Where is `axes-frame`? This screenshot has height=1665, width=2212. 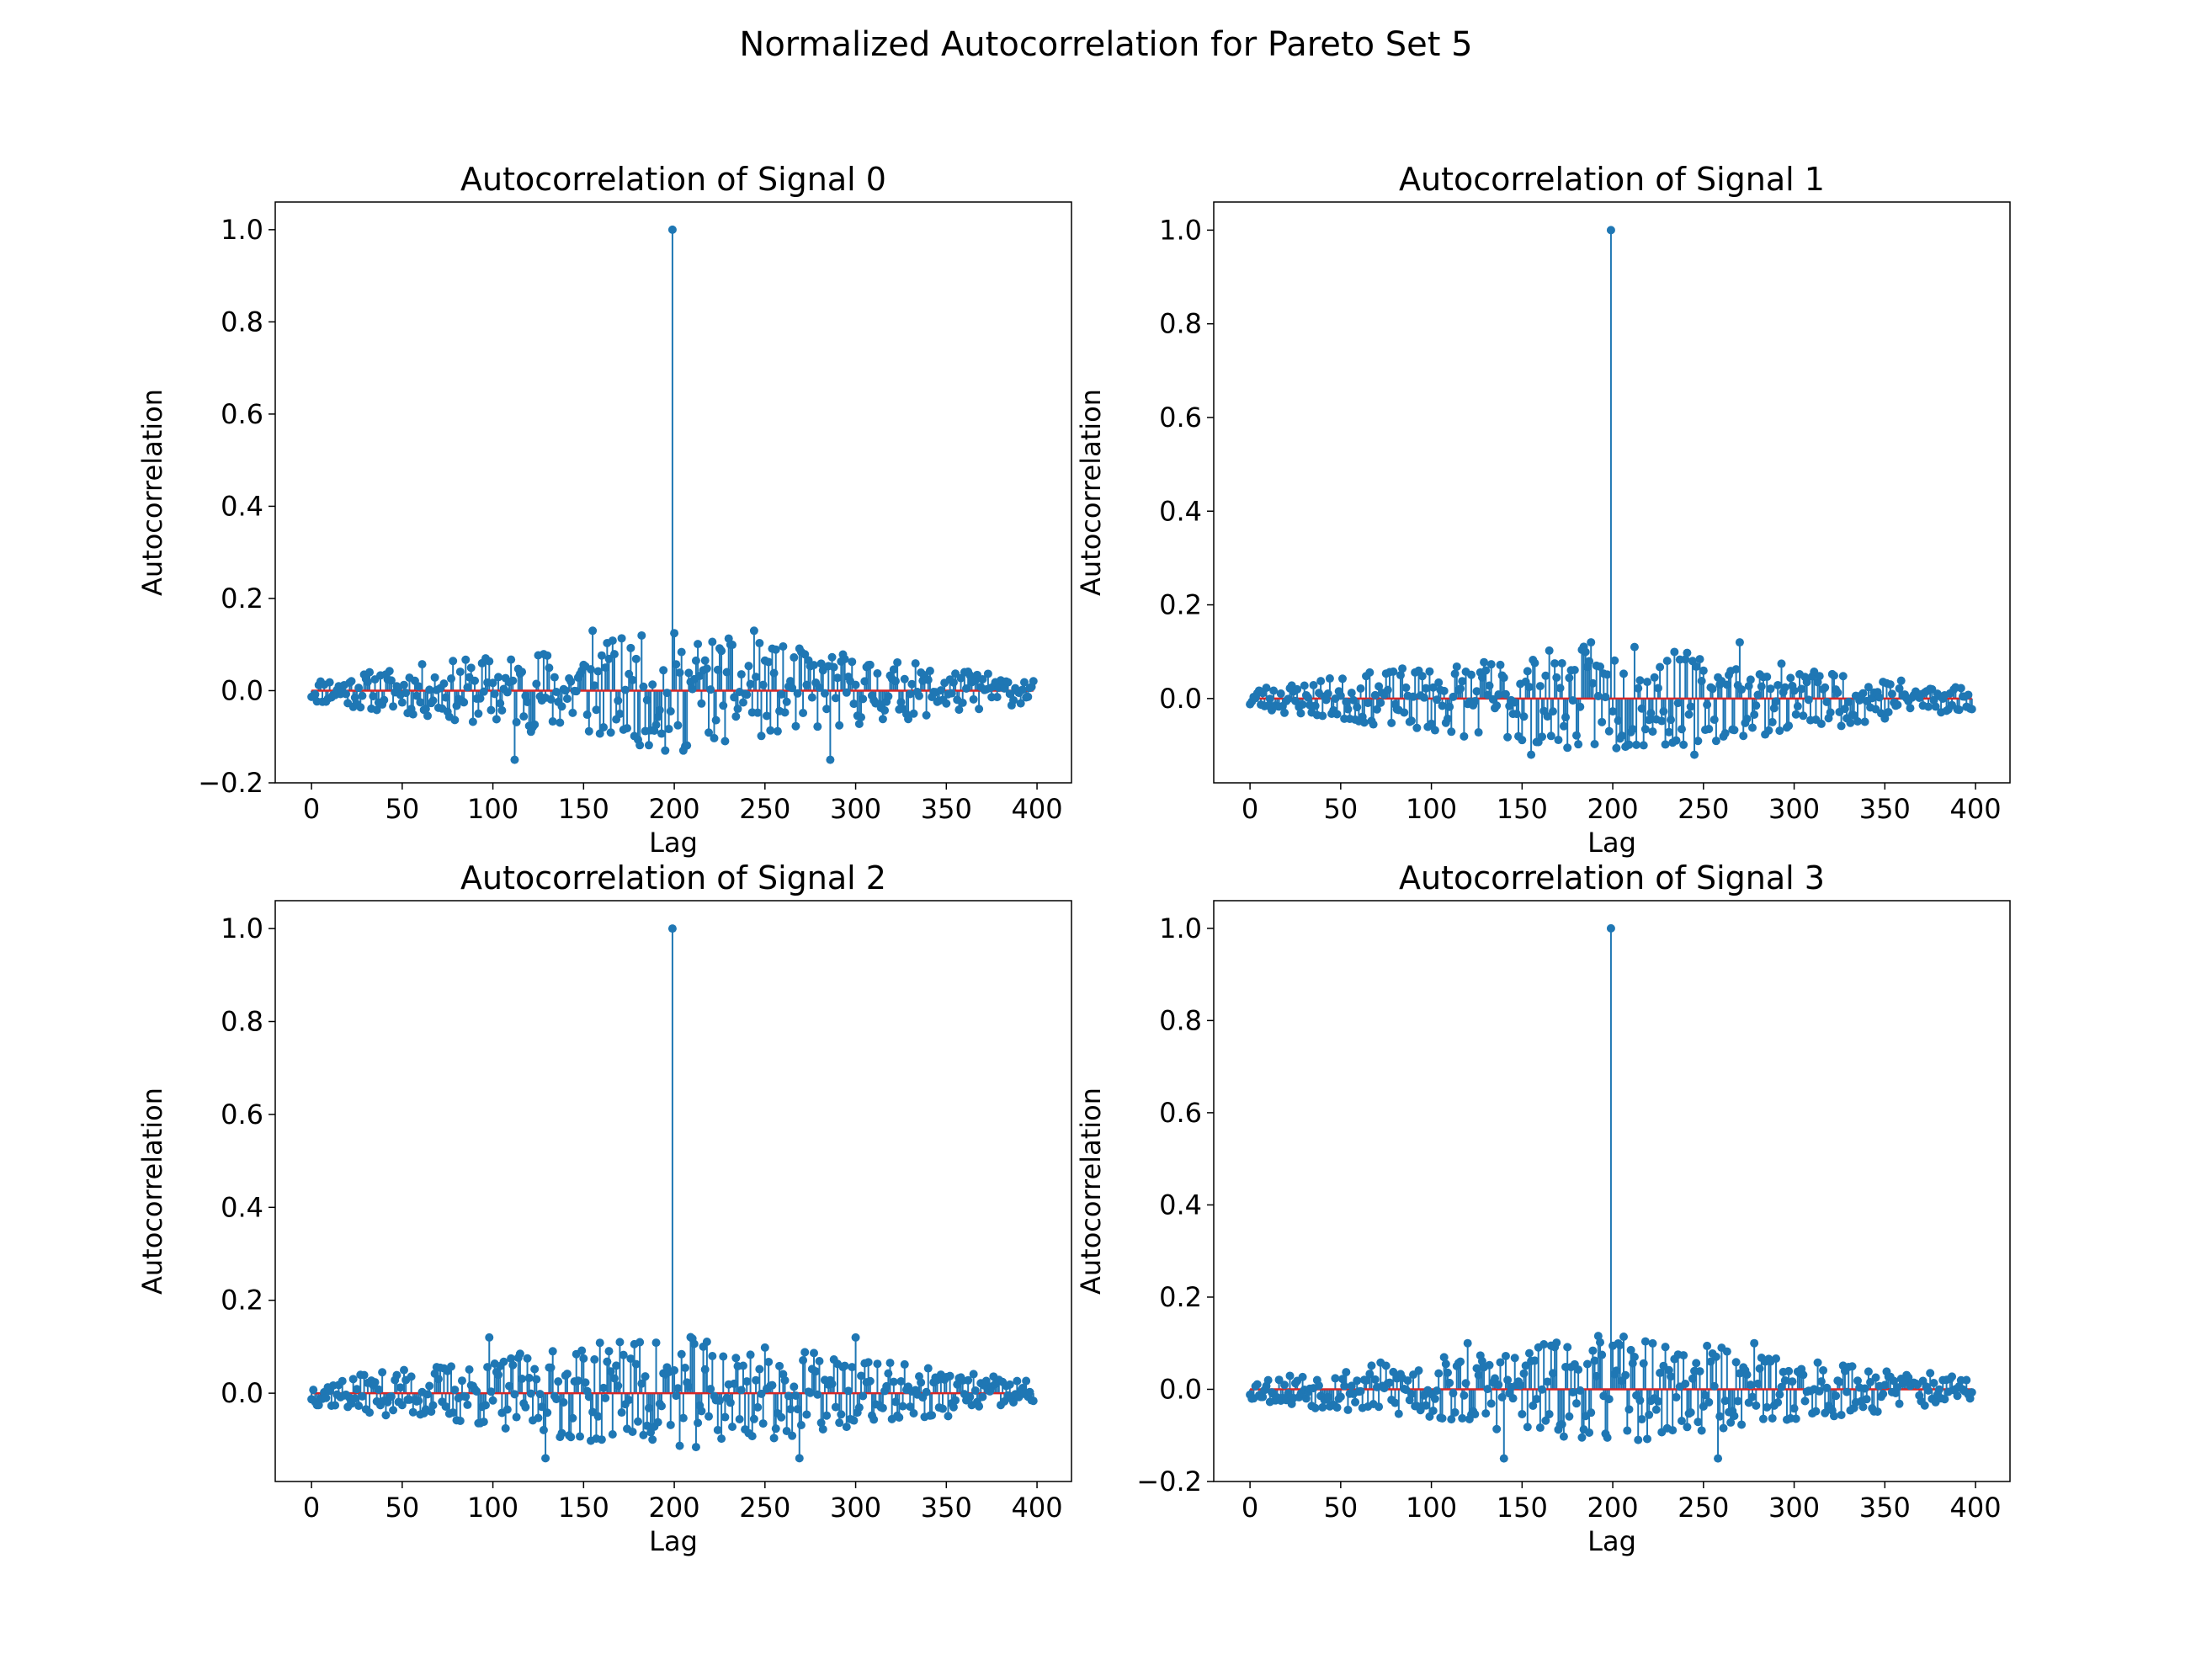 axes-frame is located at coordinates (1612, 1191).